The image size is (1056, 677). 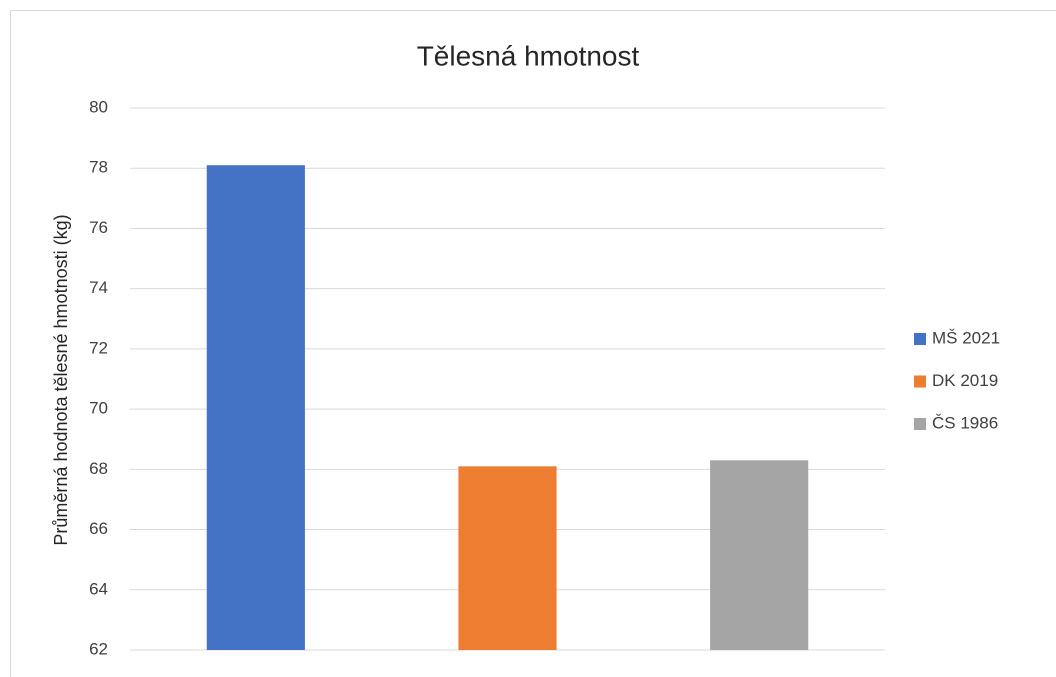 I want to click on y-tick-label: 66, so click(x=98, y=528).